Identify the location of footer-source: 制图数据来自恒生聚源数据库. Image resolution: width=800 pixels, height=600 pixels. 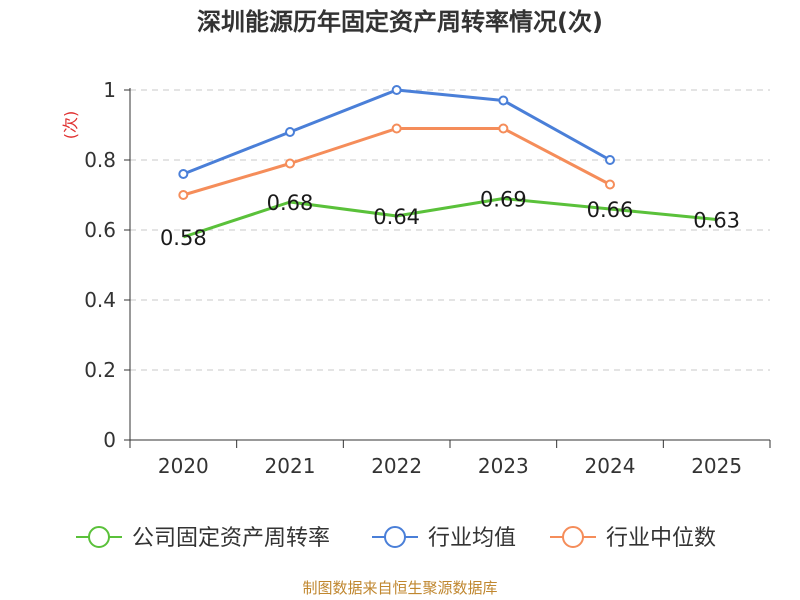
(400, 588).